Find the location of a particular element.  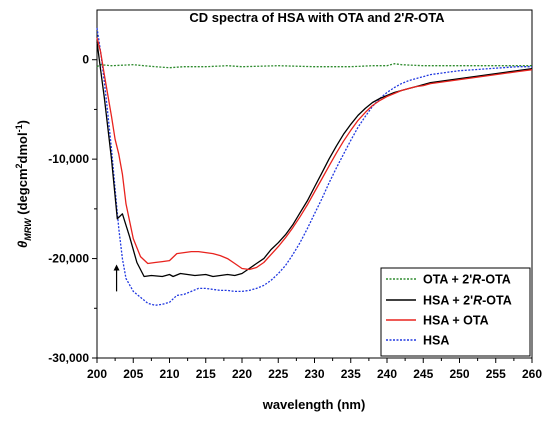

y-axis-ticks: 0 -10,000 -20,000 -30,000 is located at coordinates (72, 209).